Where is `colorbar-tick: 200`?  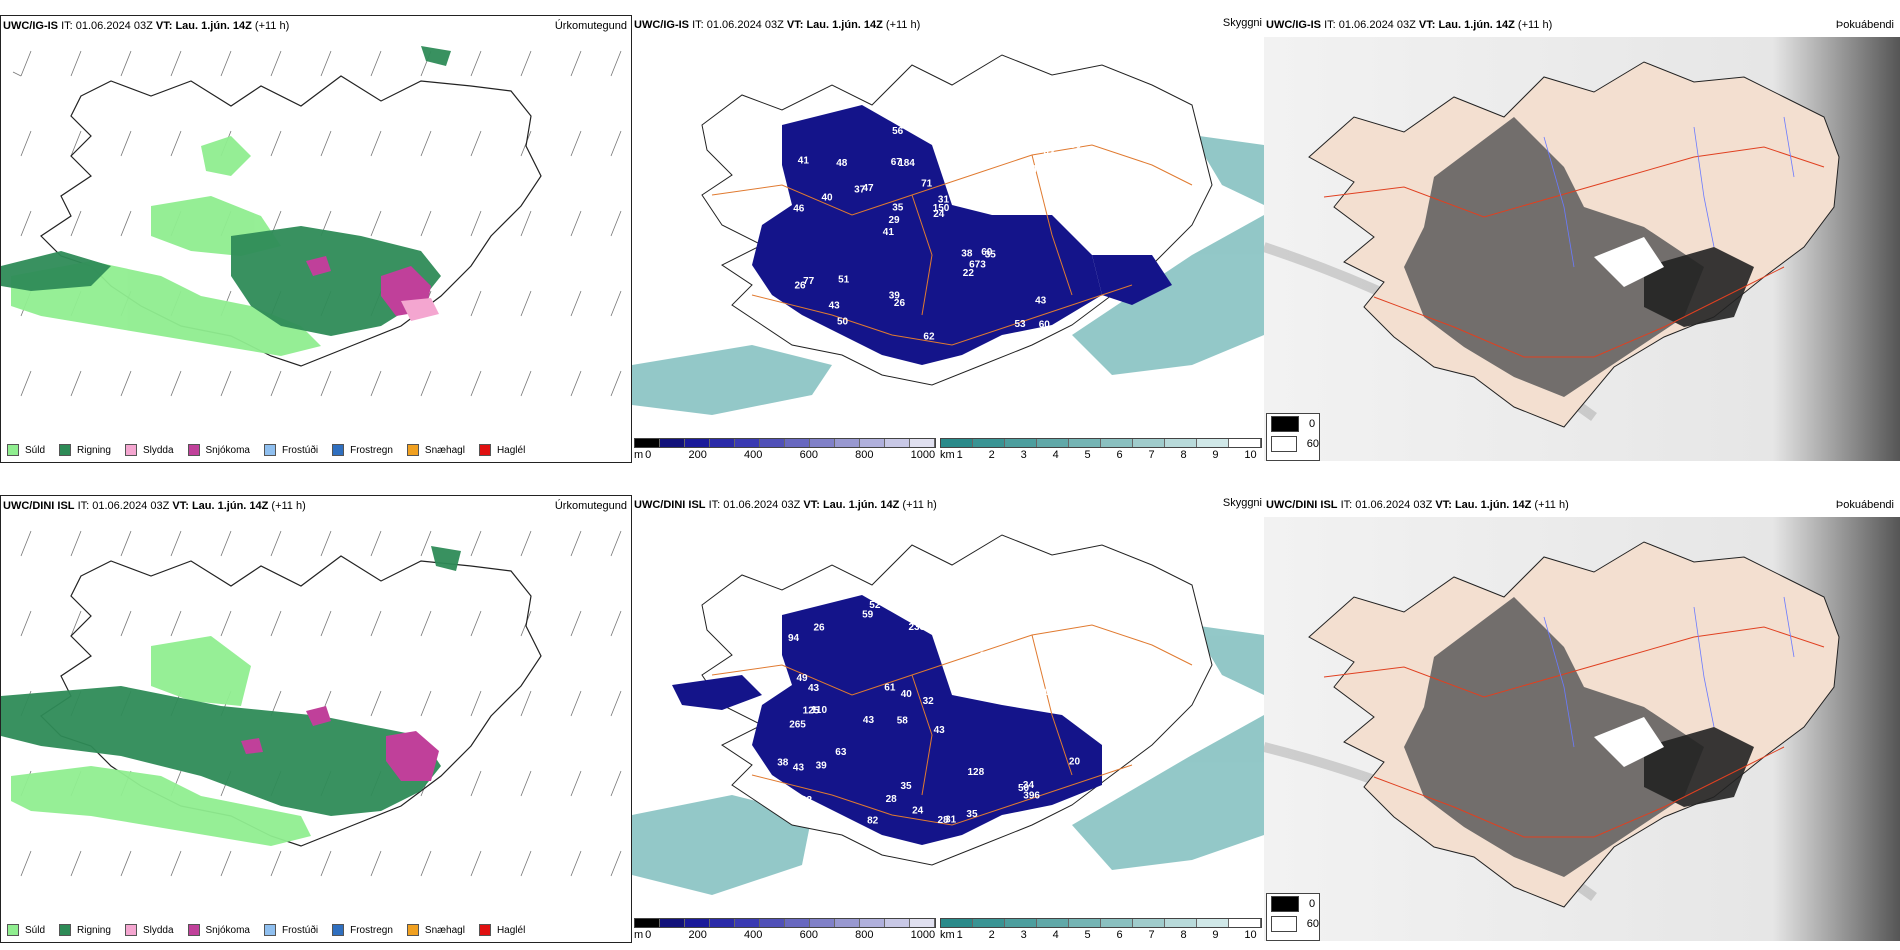
colorbar-tick: 200 is located at coordinates (697, 455).